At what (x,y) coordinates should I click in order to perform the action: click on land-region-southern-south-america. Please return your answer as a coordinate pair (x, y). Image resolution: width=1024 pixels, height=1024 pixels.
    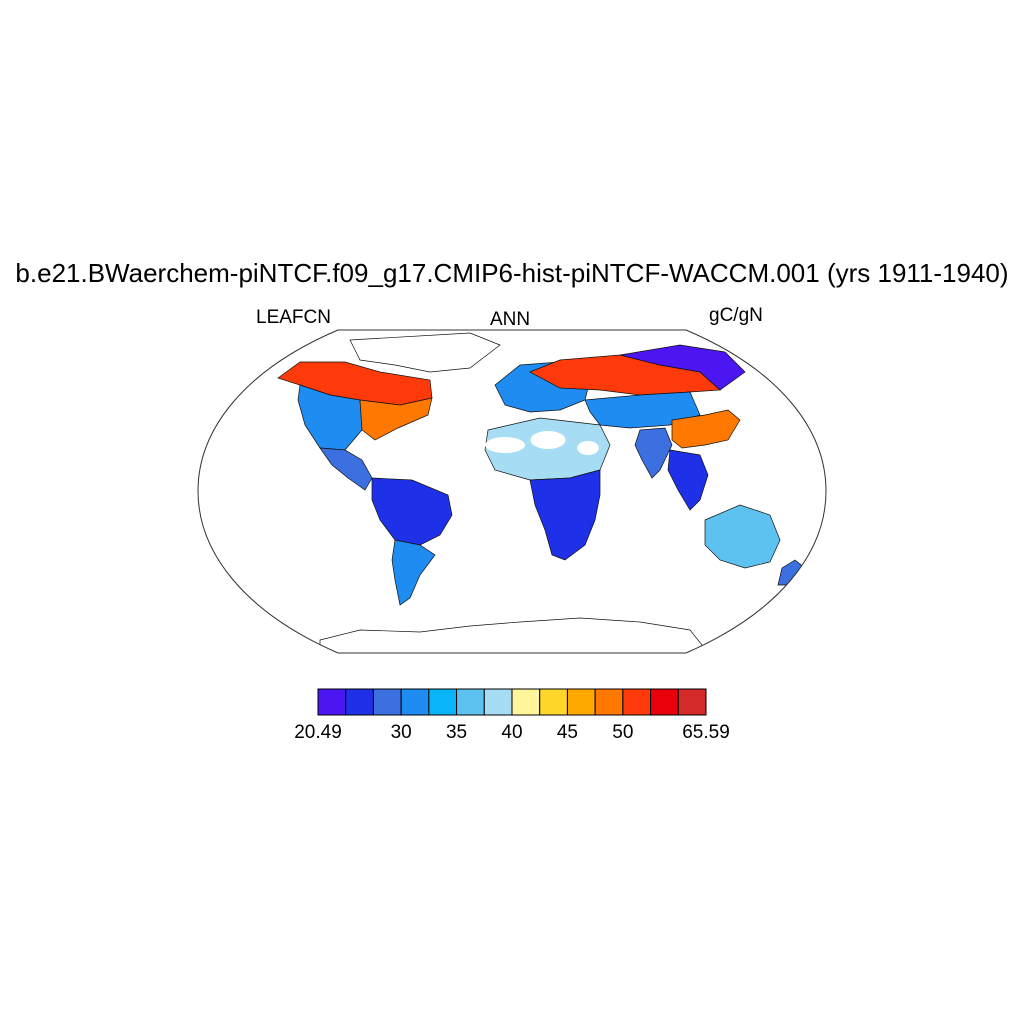
    Looking at the image, I should click on (413, 572).